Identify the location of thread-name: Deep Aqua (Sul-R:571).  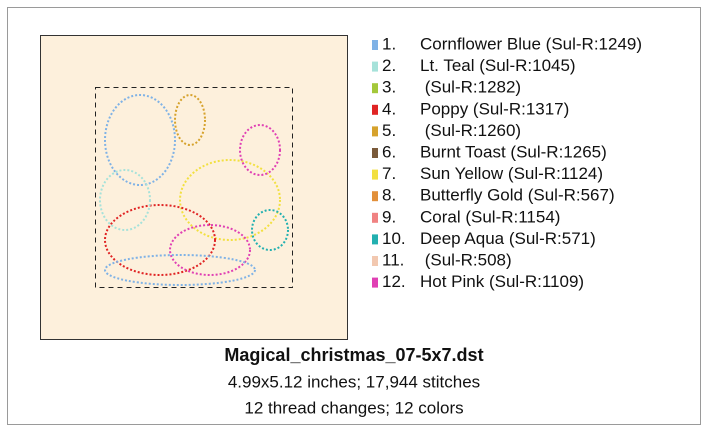
(508, 238).